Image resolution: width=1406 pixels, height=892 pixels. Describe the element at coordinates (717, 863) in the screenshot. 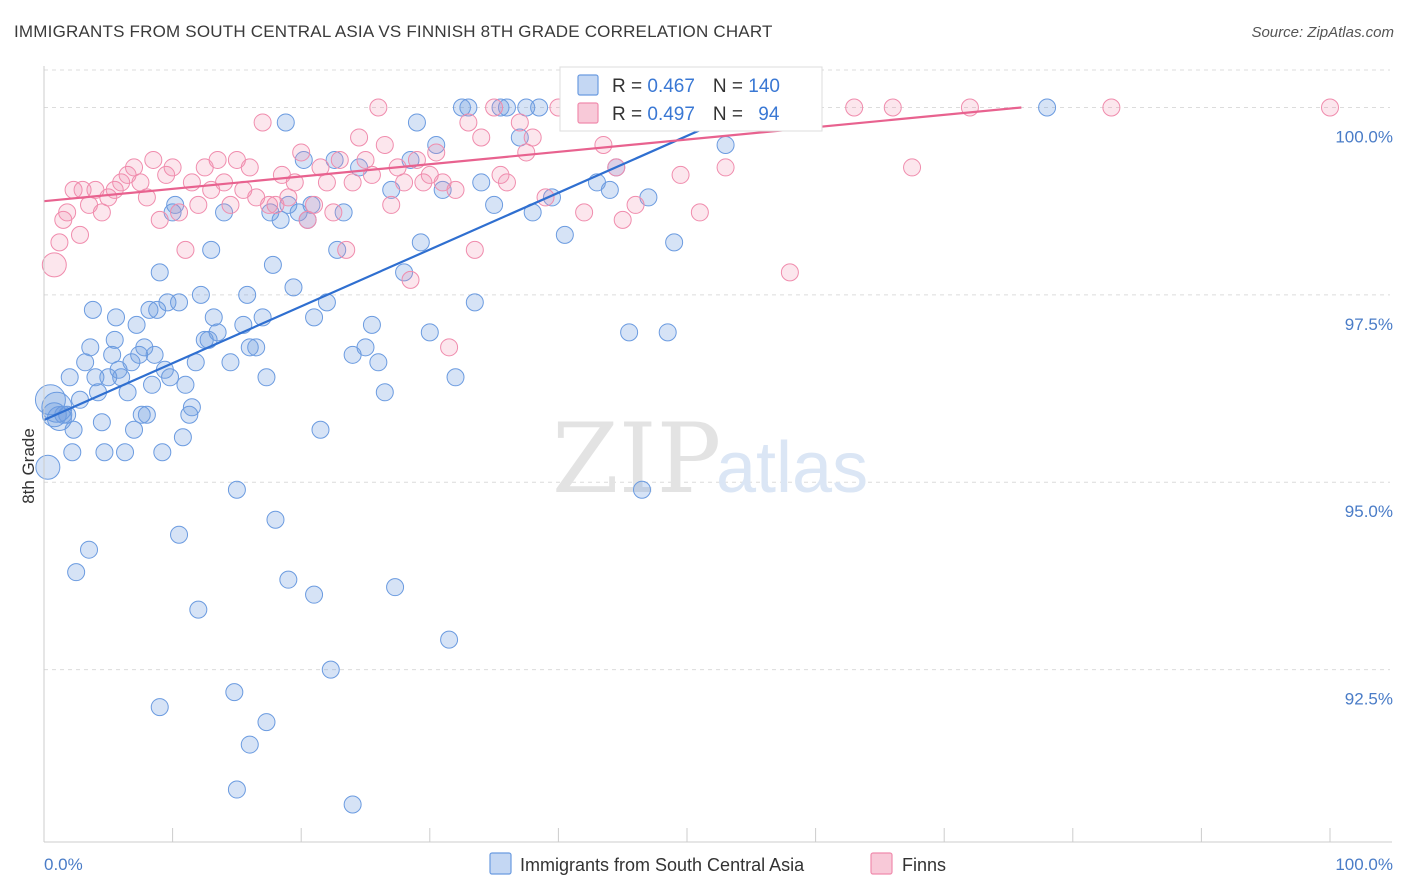

I see `series-legend: Immigrants from South Central Asia Finns` at that location.